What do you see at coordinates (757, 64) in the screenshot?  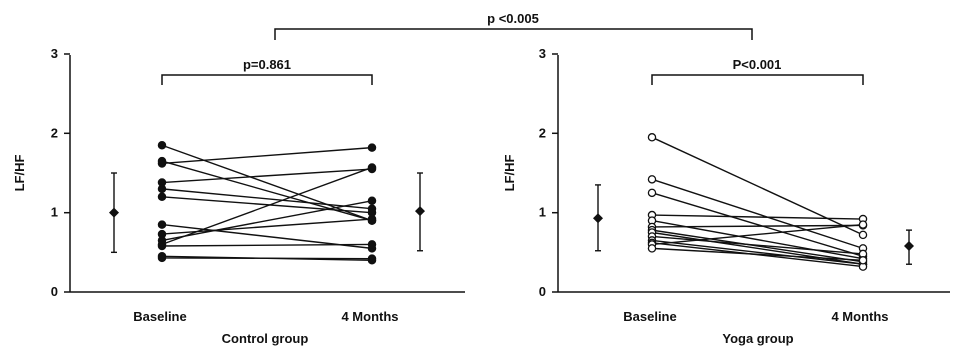 I see `comparison-label: P<0.001` at bounding box center [757, 64].